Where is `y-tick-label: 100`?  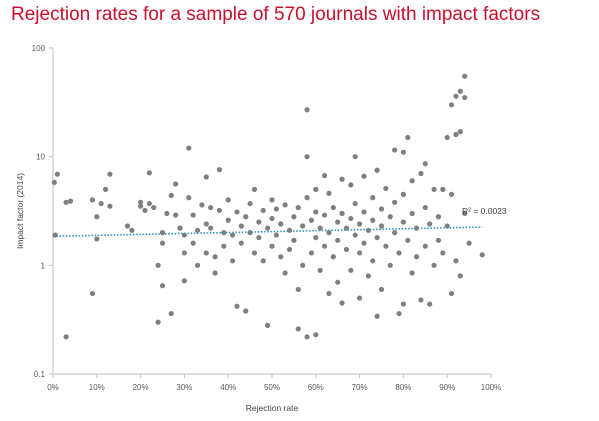
y-tick-label: 100 is located at coordinates (39, 48).